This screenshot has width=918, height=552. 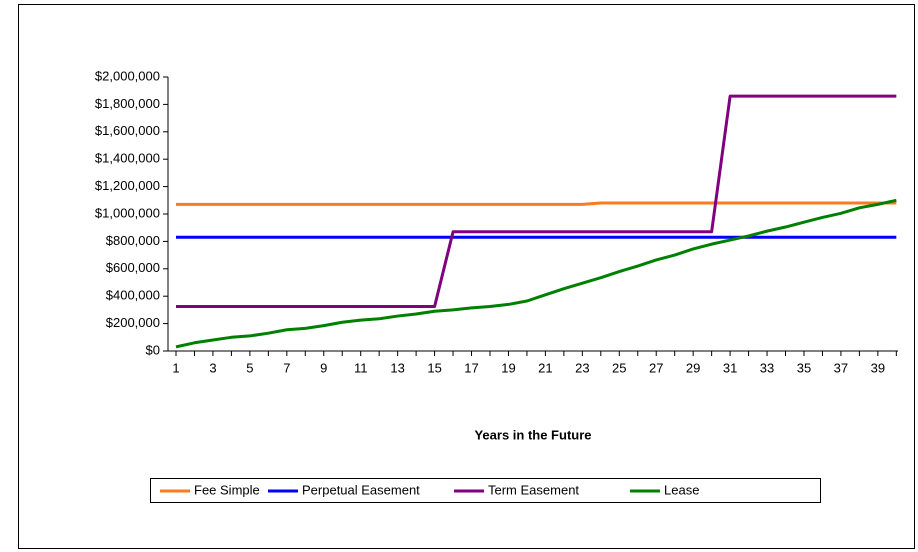 What do you see at coordinates (485, 490) in the screenshot?
I see `legend-box` at bounding box center [485, 490].